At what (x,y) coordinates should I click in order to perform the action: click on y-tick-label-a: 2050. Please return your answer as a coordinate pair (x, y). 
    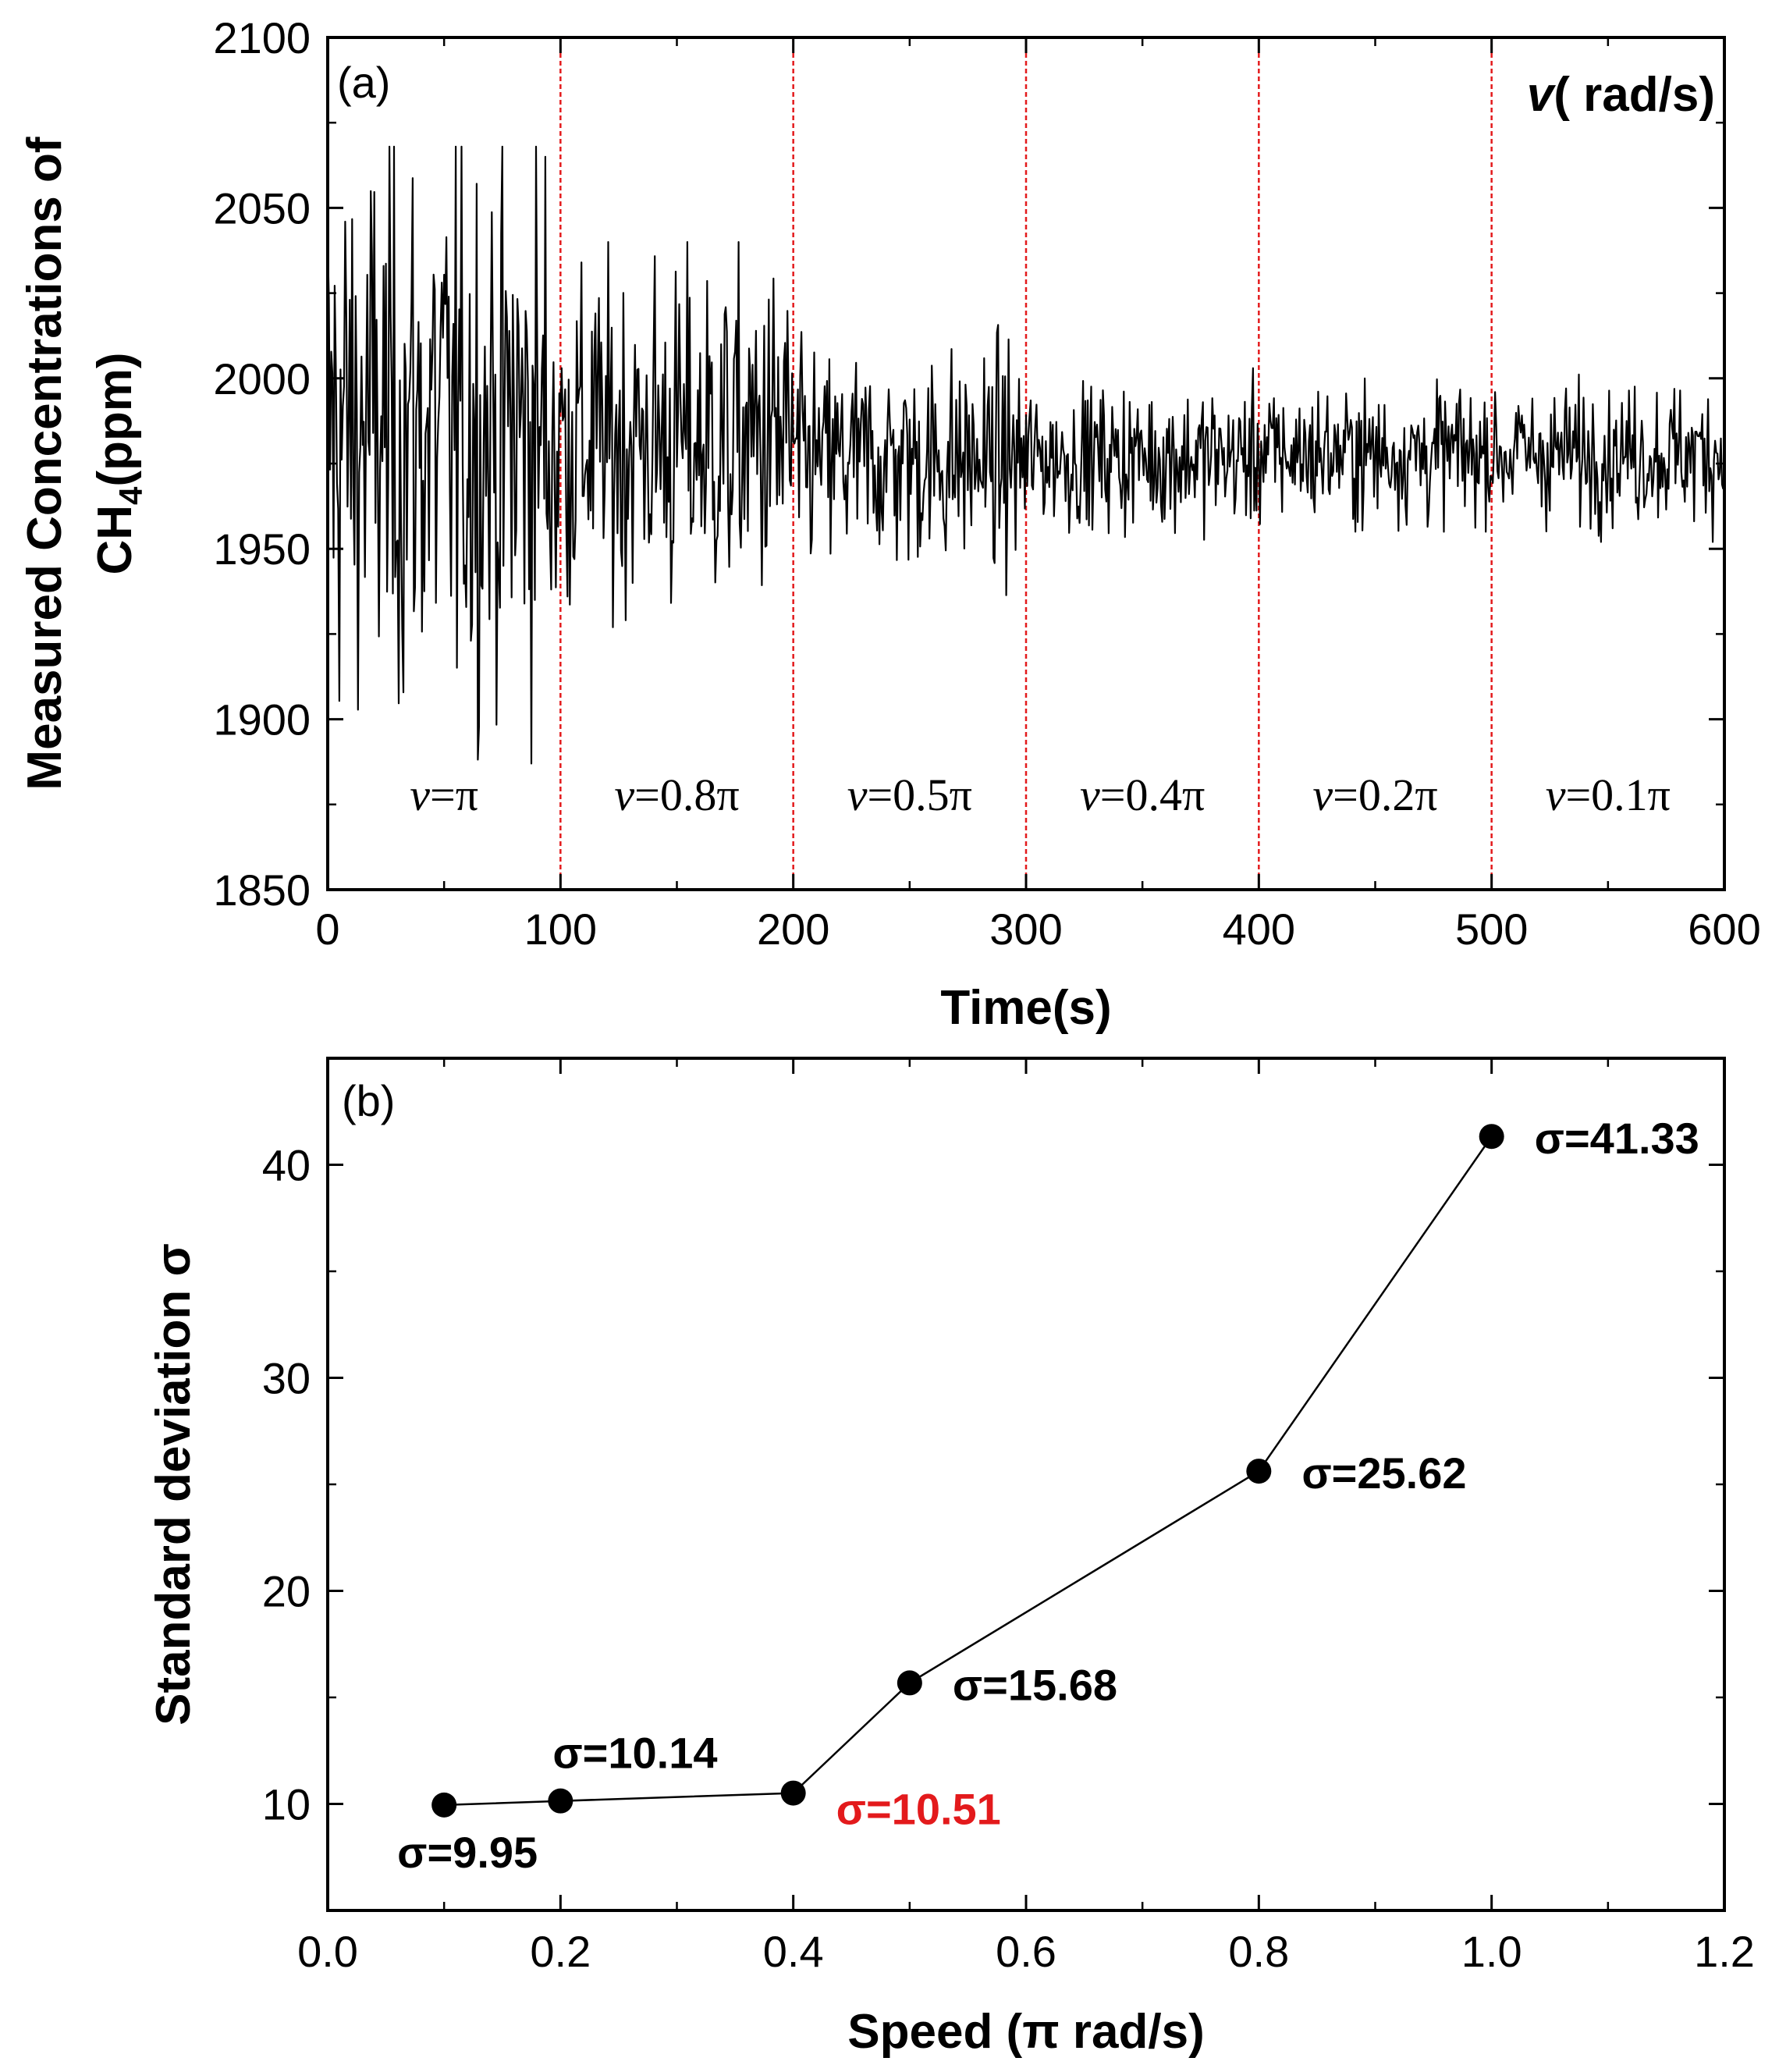
    Looking at the image, I should click on (262, 208).